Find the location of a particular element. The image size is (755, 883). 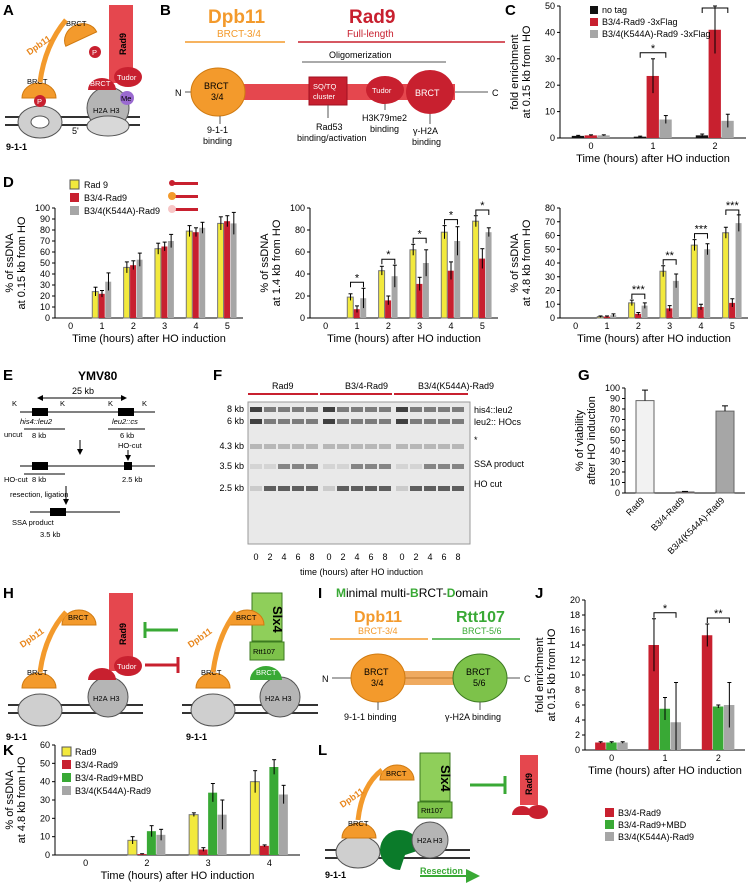

y-tick-label: 40 is located at coordinates (615, 451).